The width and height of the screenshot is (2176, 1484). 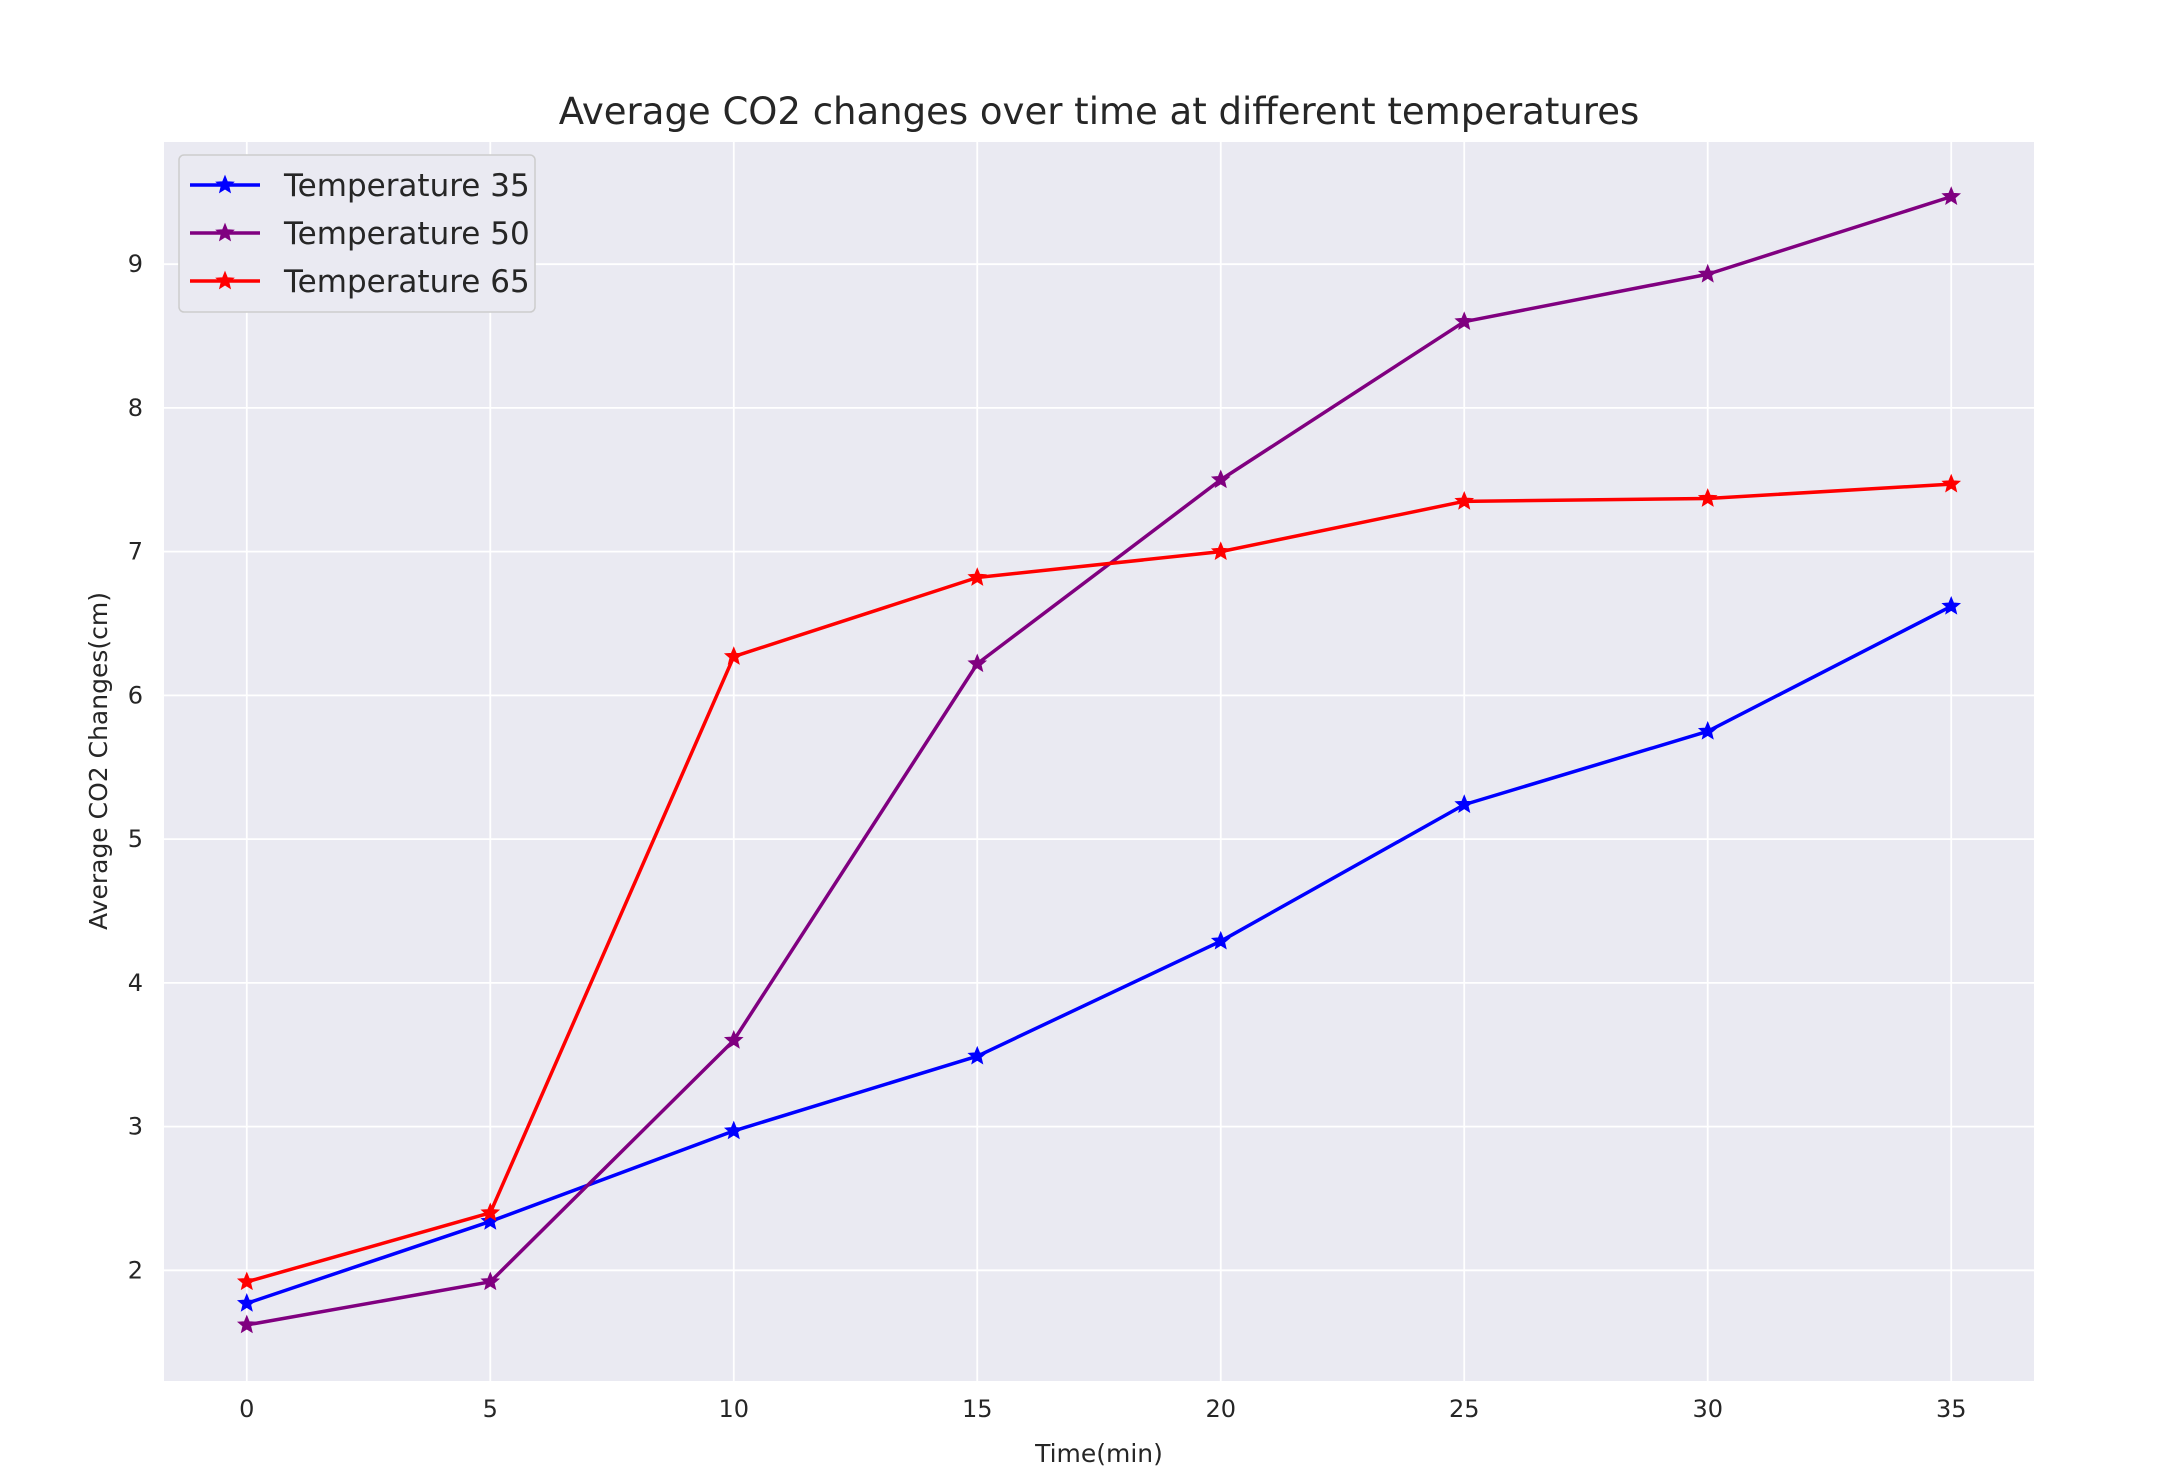 I want to click on y-tick-label: 9, so click(x=135, y=264).